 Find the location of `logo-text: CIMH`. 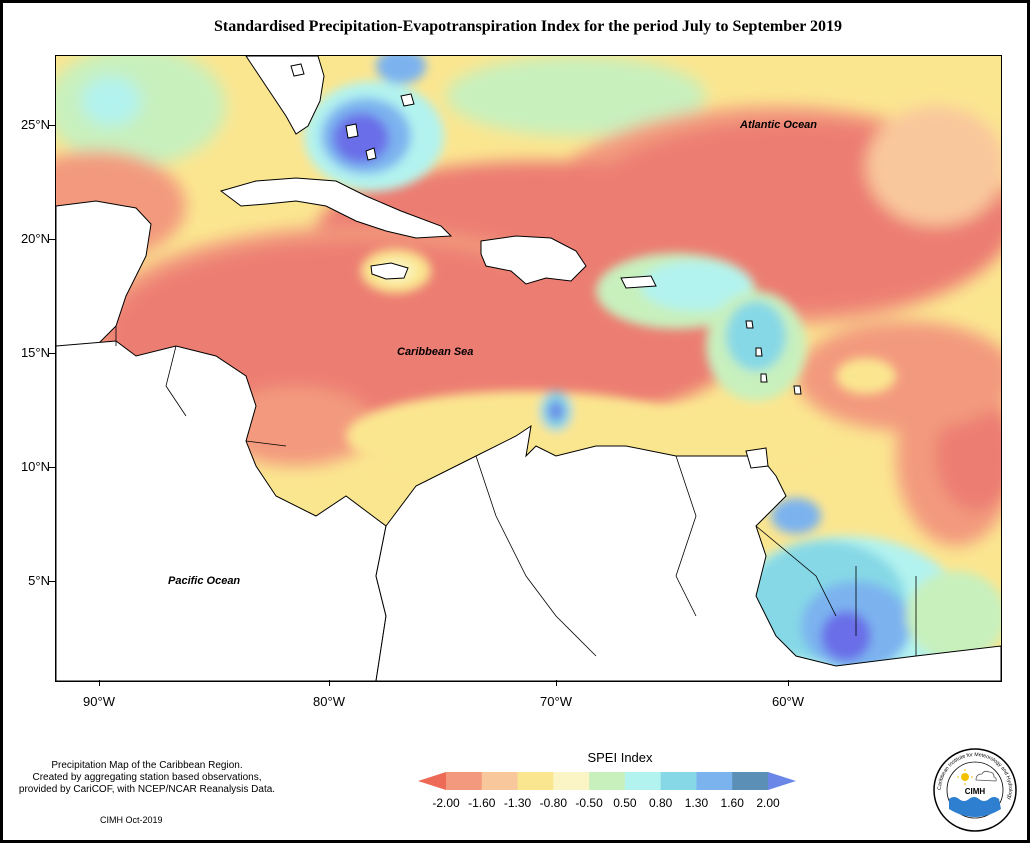

logo-text: CIMH is located at coordinates (975, 791).